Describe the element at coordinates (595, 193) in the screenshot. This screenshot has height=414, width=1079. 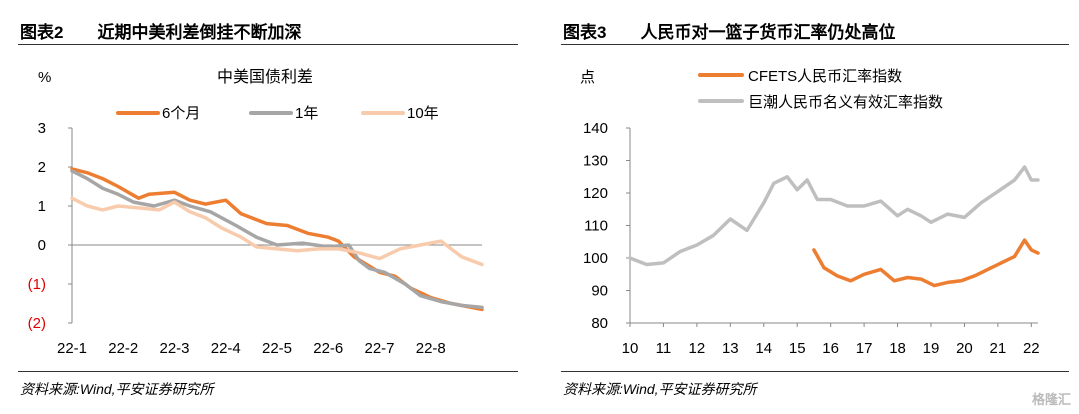
I see `right-y-tick-label: 120` at that location.